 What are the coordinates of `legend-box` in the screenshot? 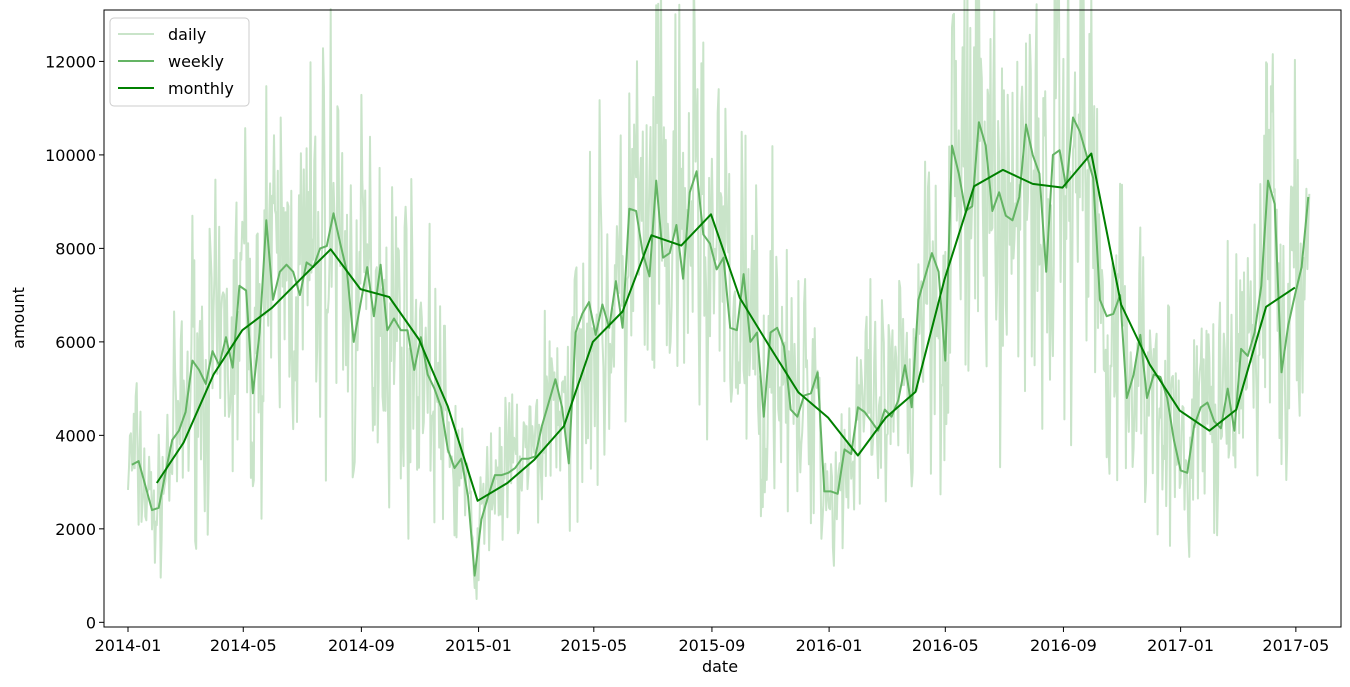 It's located at (179, 62).